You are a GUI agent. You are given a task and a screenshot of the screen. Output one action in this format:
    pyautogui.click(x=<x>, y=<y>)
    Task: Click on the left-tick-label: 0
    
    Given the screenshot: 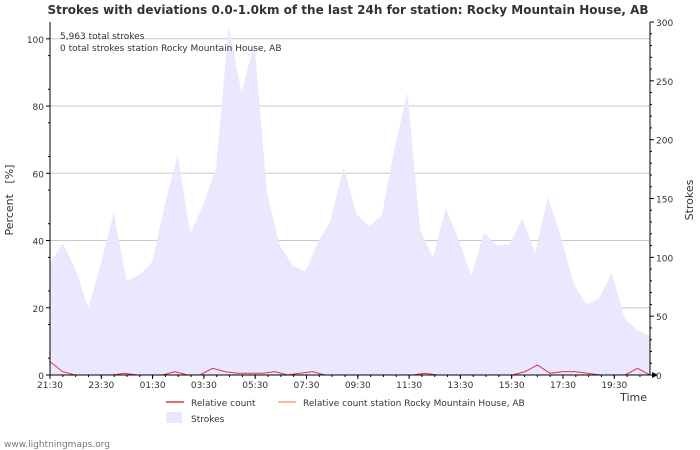 What is the action you would take?
    pyautogui.click(x=41, y=377)
    